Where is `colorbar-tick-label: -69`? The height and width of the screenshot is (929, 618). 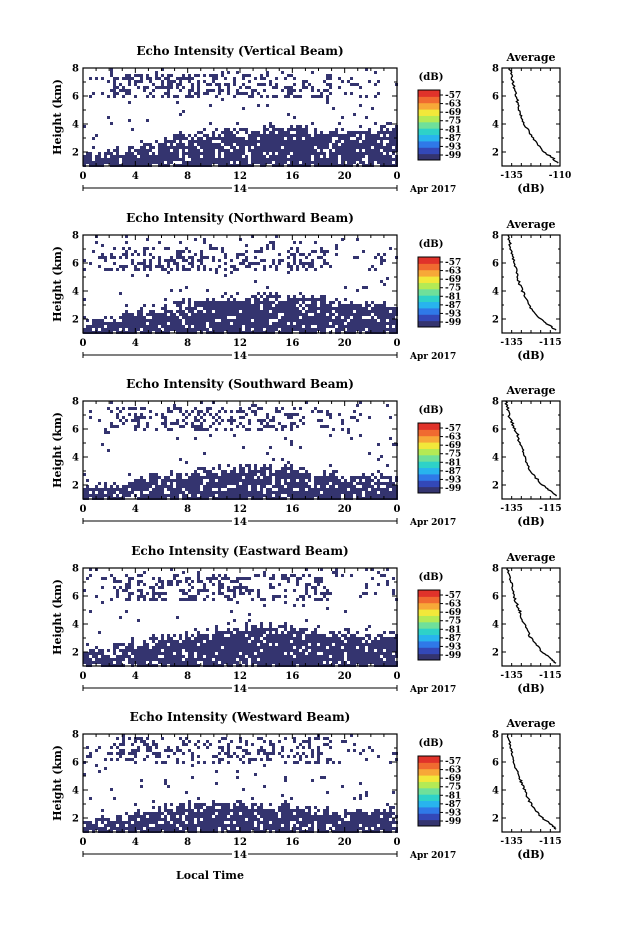
colorbar-tick-label: -69 is located at coordinates (453, 446).